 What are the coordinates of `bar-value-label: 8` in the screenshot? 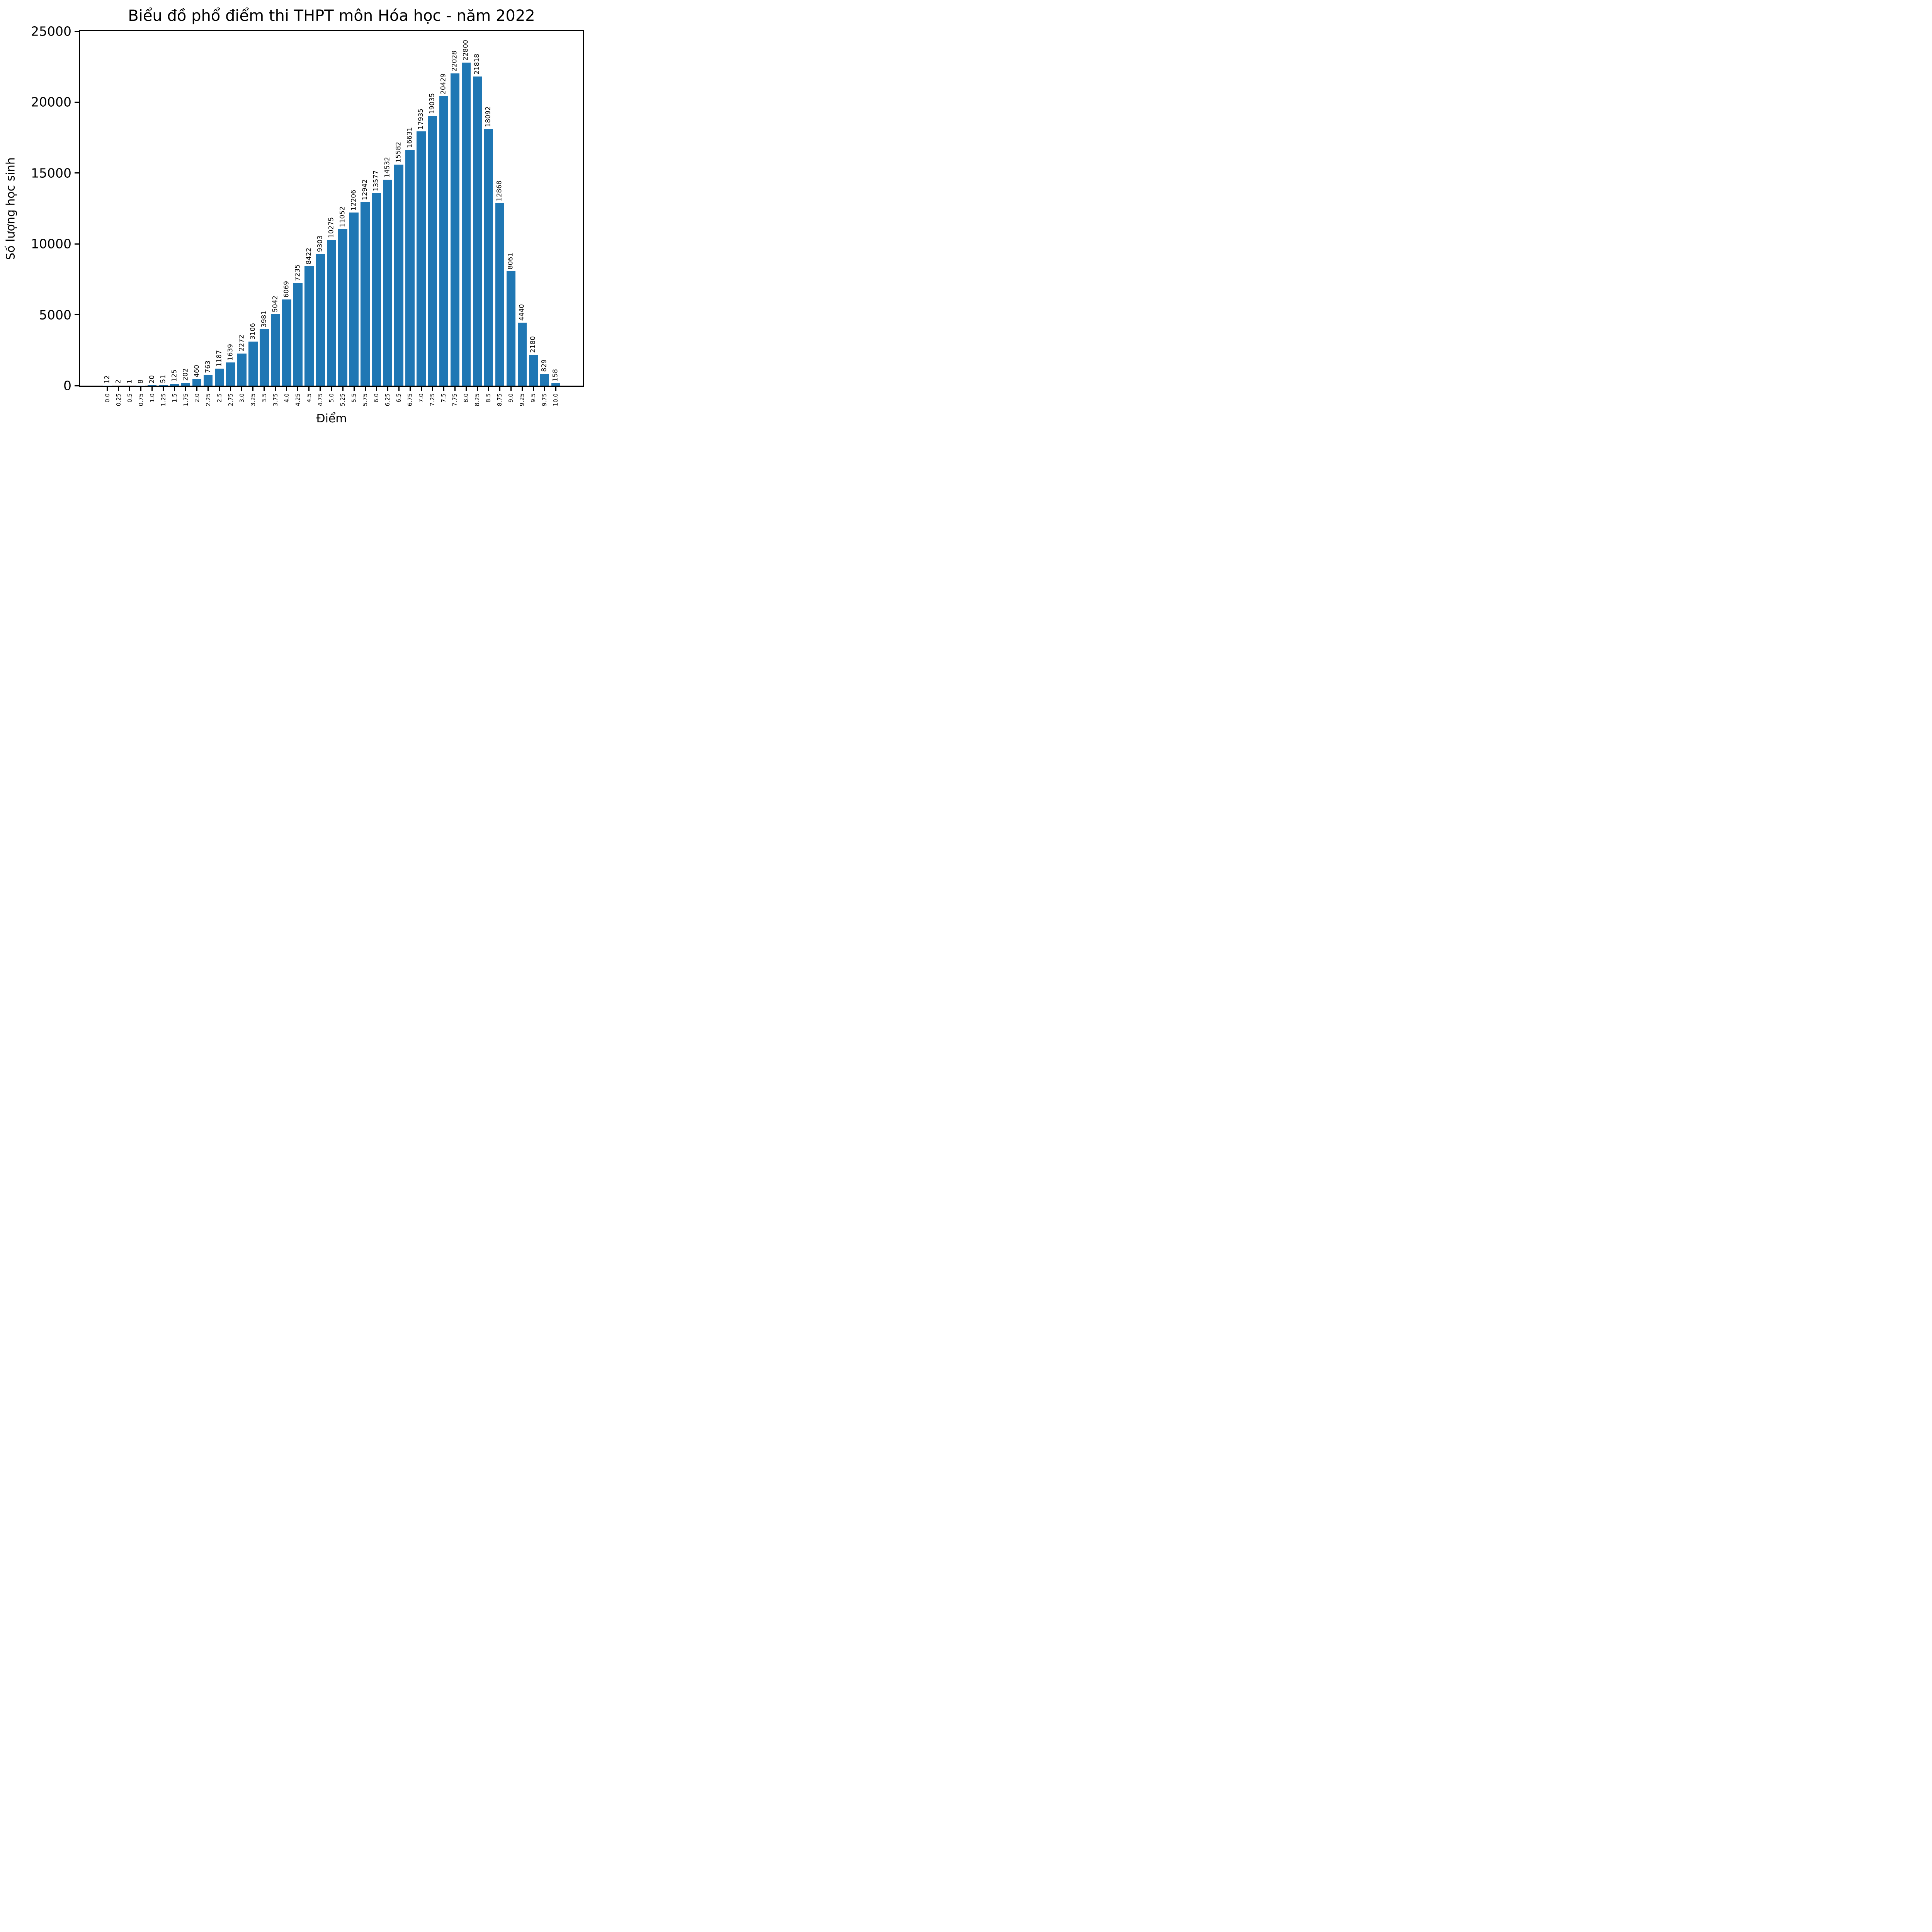 It's located at (141, 381).